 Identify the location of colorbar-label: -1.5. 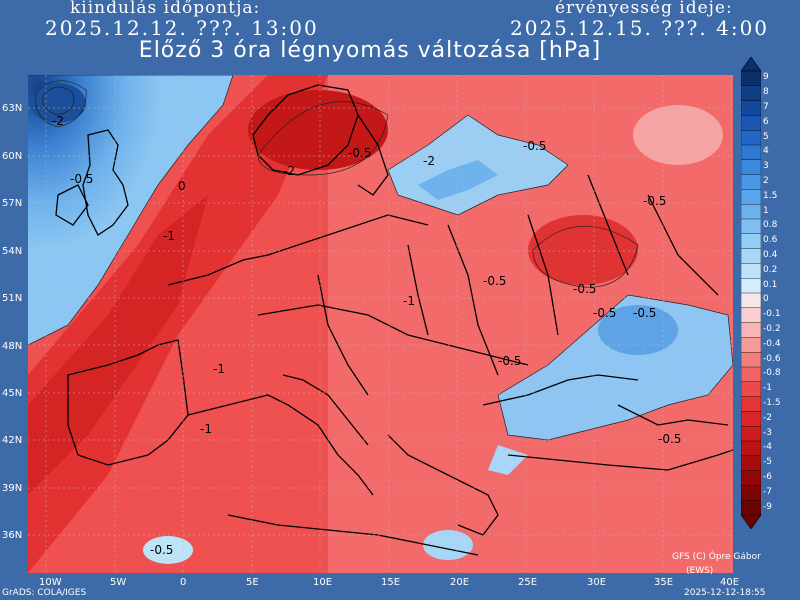
(772, 403).